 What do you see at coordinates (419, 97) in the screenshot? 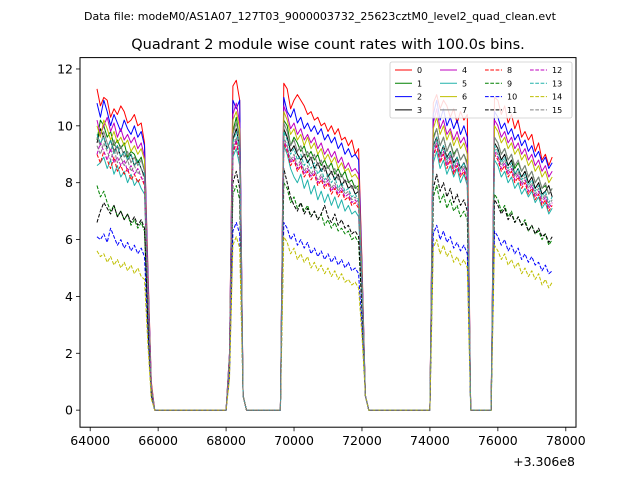
I see `legend-label-2: 2` at bounding box center [419, 97].